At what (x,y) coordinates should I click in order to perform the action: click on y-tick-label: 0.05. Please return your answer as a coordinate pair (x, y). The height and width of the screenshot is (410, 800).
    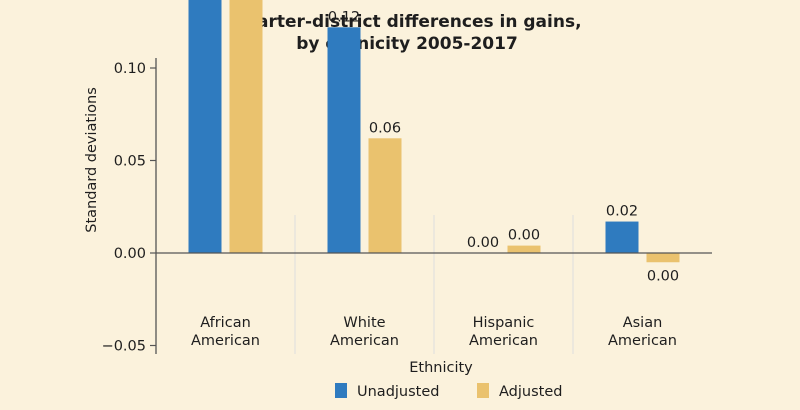
    Looking at the image, I should click on (130, 162).